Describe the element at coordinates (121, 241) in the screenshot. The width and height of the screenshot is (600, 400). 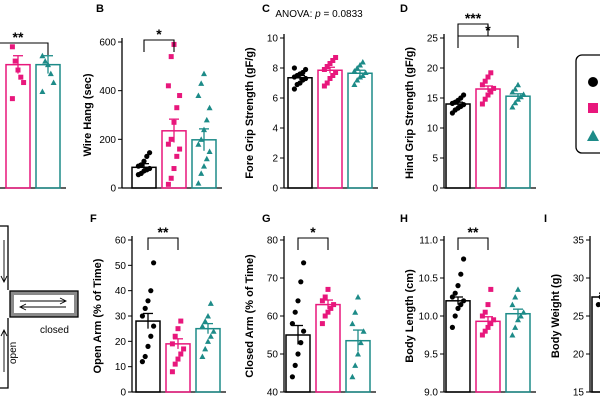
I see `y-tick-label: 60` at that location.